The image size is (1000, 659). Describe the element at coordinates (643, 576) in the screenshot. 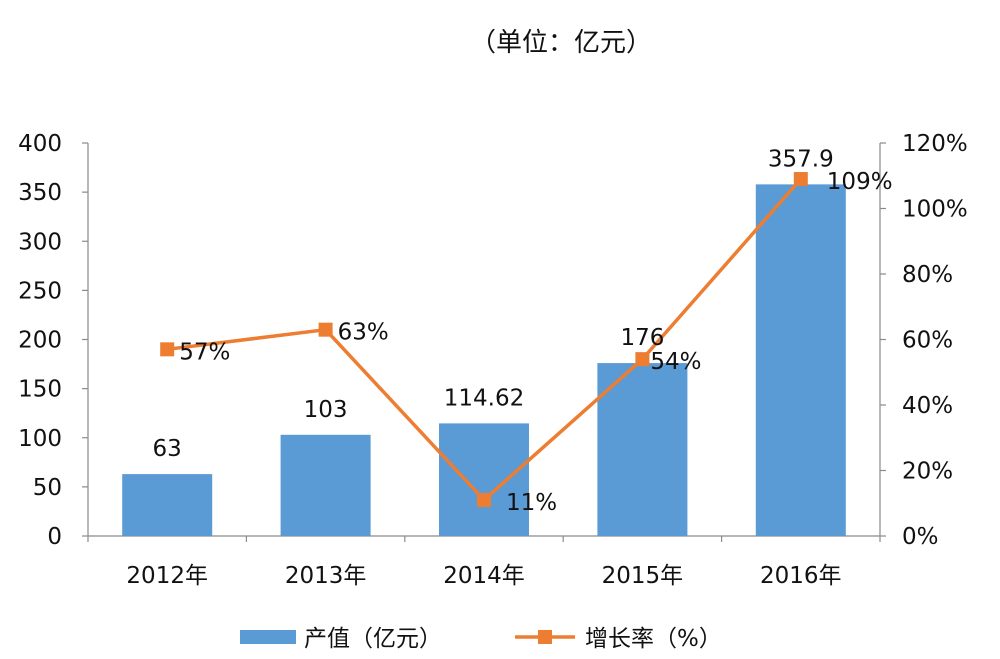

I see `x-tick-label: 2015年` at that location.